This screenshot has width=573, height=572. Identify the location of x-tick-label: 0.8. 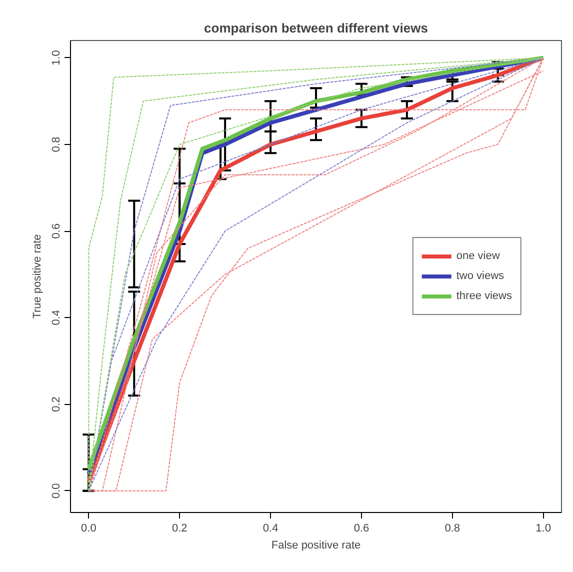
(452, 528).